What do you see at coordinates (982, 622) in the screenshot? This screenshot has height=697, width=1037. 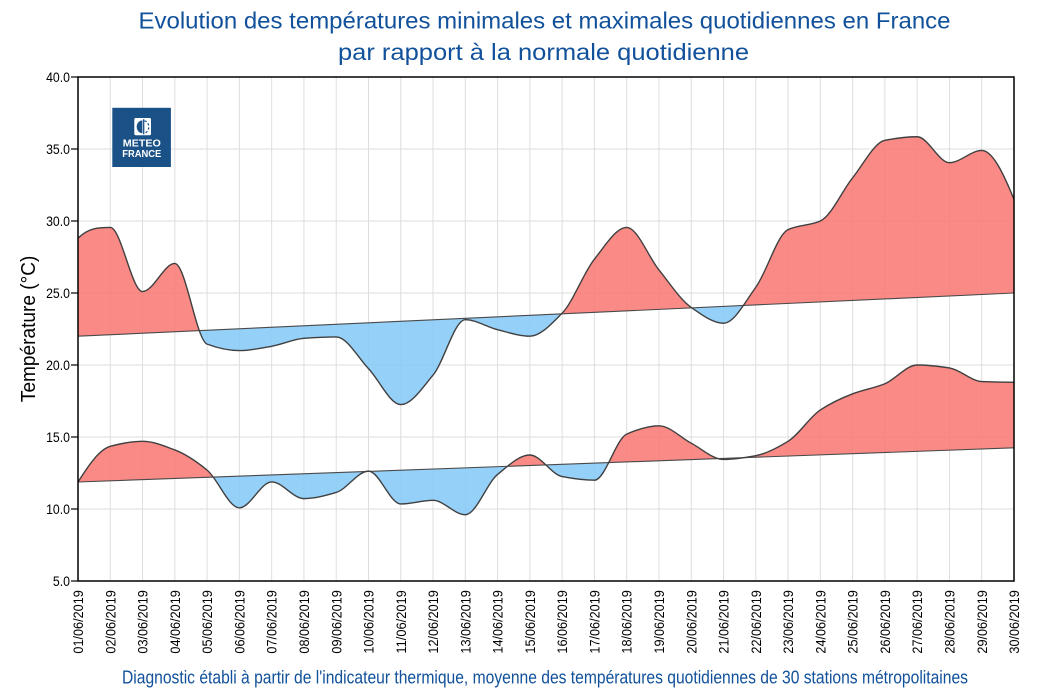 I see `svg-text: 29/06/2019` at bounding box center [982, 622].